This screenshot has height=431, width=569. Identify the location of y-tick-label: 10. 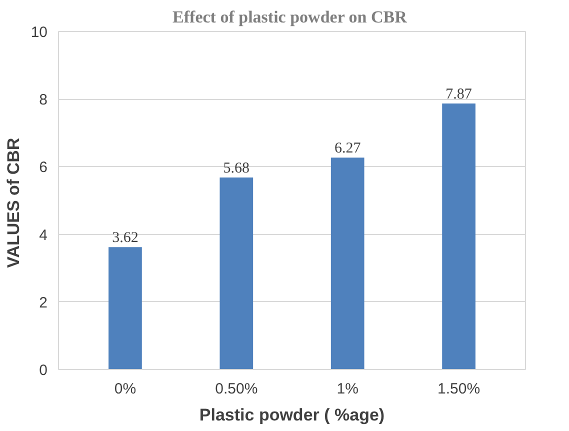
(39, 32).